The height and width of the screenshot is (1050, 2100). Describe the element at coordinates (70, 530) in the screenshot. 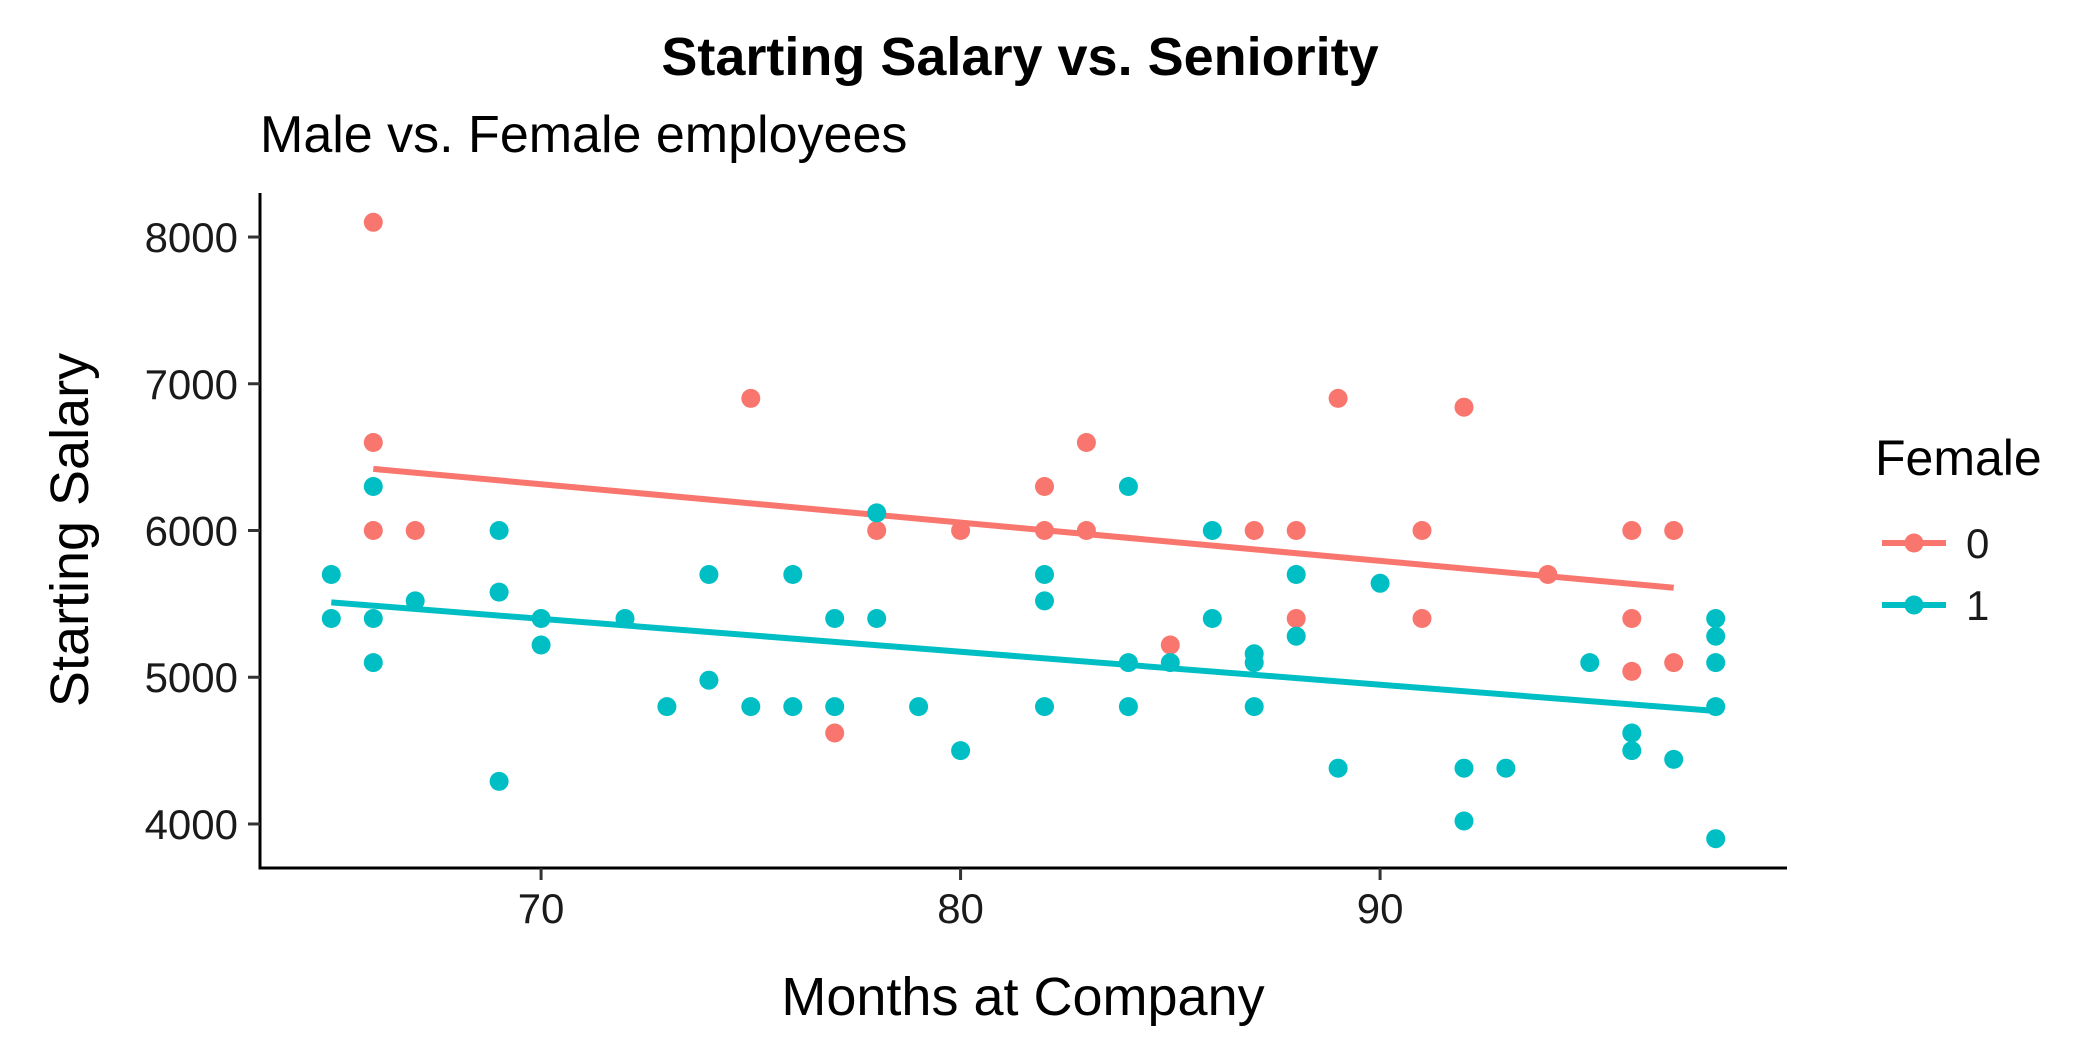

I see `y-axis-title: Starting Salary` at that location.